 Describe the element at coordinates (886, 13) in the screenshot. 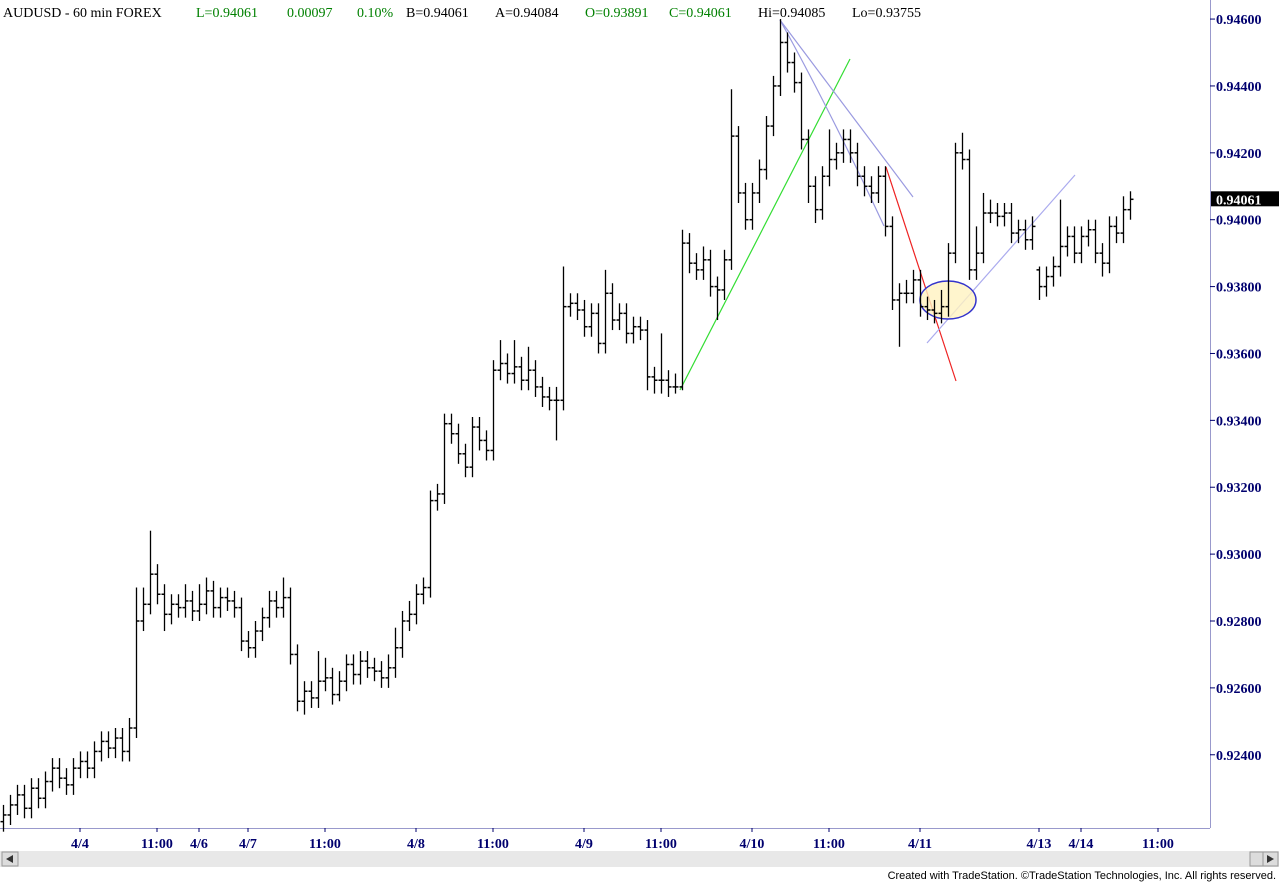

I see `quote-field: Lo=0.93755` at that location.